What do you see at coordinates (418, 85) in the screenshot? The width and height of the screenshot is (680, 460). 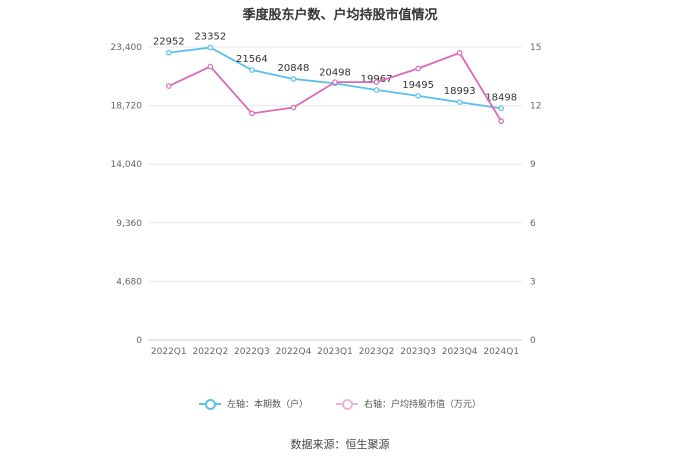 I see `data-label-households: 19495` at bounding box center [418, 85].